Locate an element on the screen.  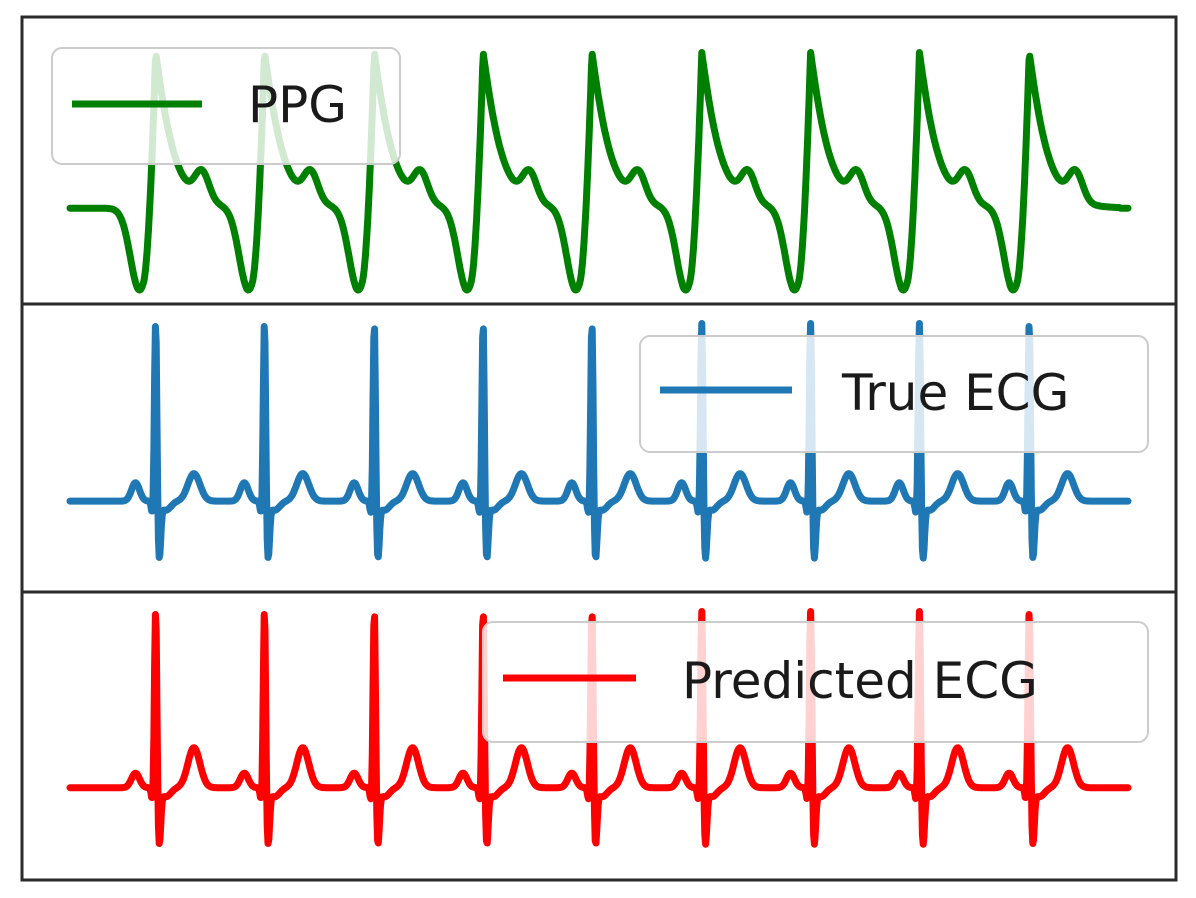
ppg-legend-box is located at coordinates (226, 106).